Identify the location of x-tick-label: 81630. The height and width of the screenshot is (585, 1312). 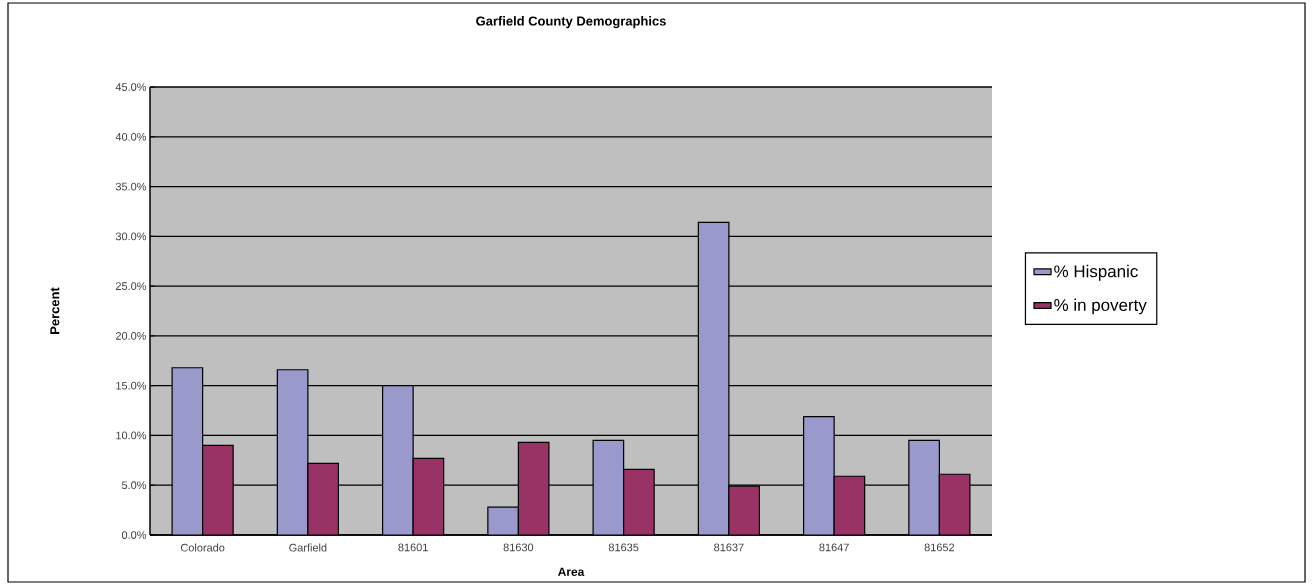
(518, 547).